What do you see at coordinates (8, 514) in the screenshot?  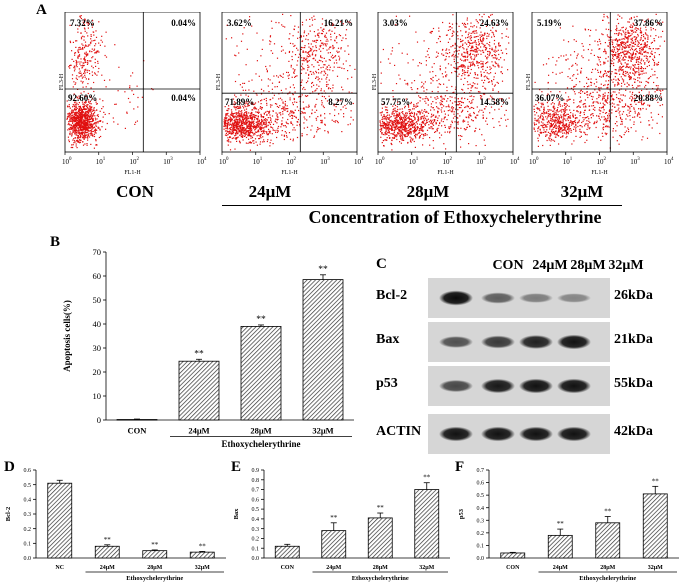 I see `y-axis-label: Bcl-2` at bounding box center [8, 514].